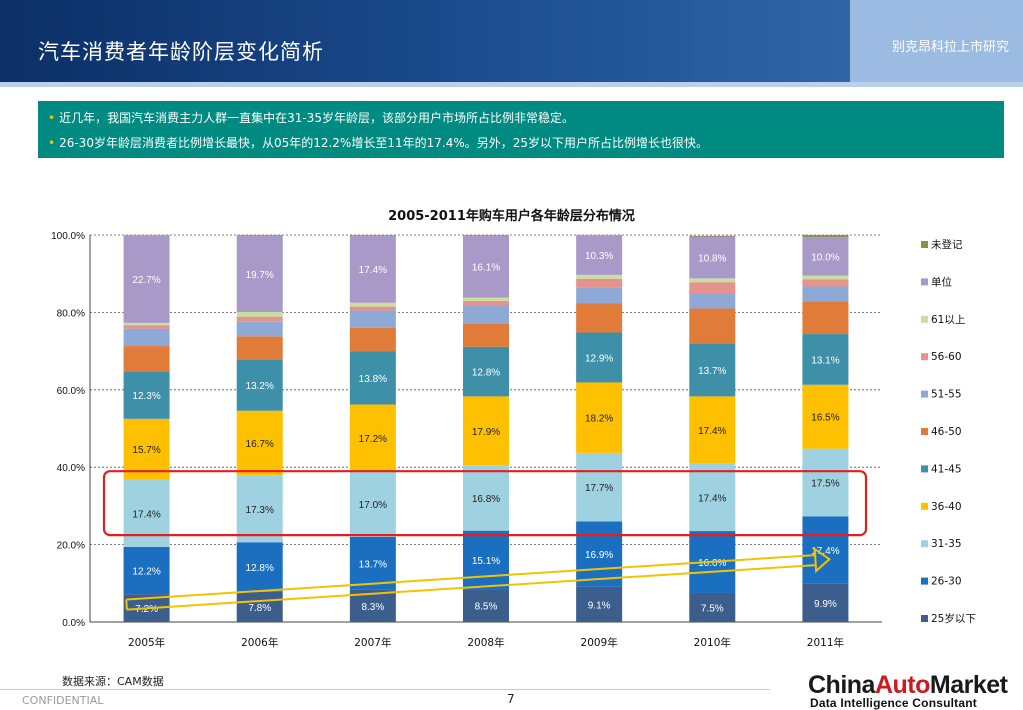  What do you see at coordinates (599, 419) in the screenshot?
I see `data-label: 18.2%` at bounding box center [599, 419].